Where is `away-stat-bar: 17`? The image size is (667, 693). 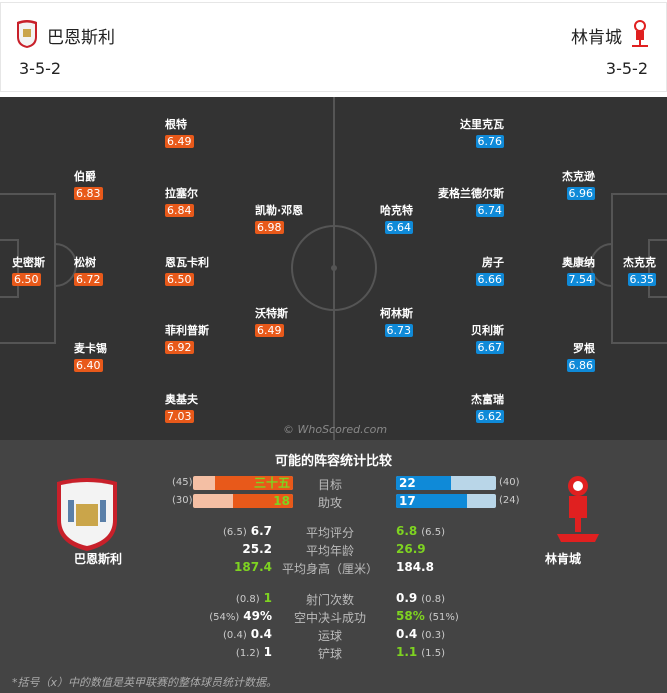
away-stat-bar: 17 is located at coordinates (446, 501).